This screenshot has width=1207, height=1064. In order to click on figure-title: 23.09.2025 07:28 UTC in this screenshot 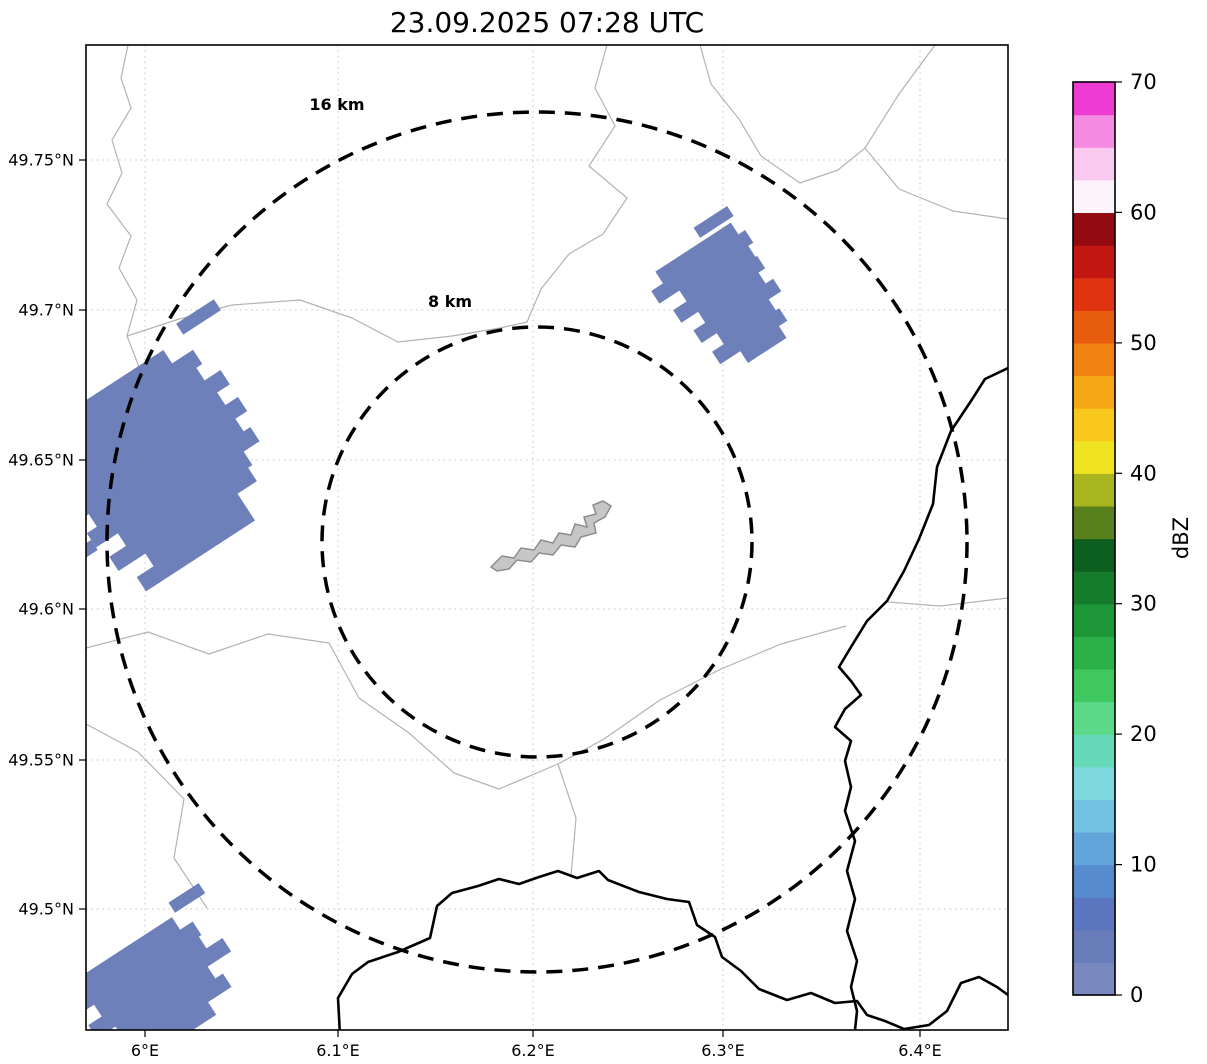, I will do `click(547, 22)`.